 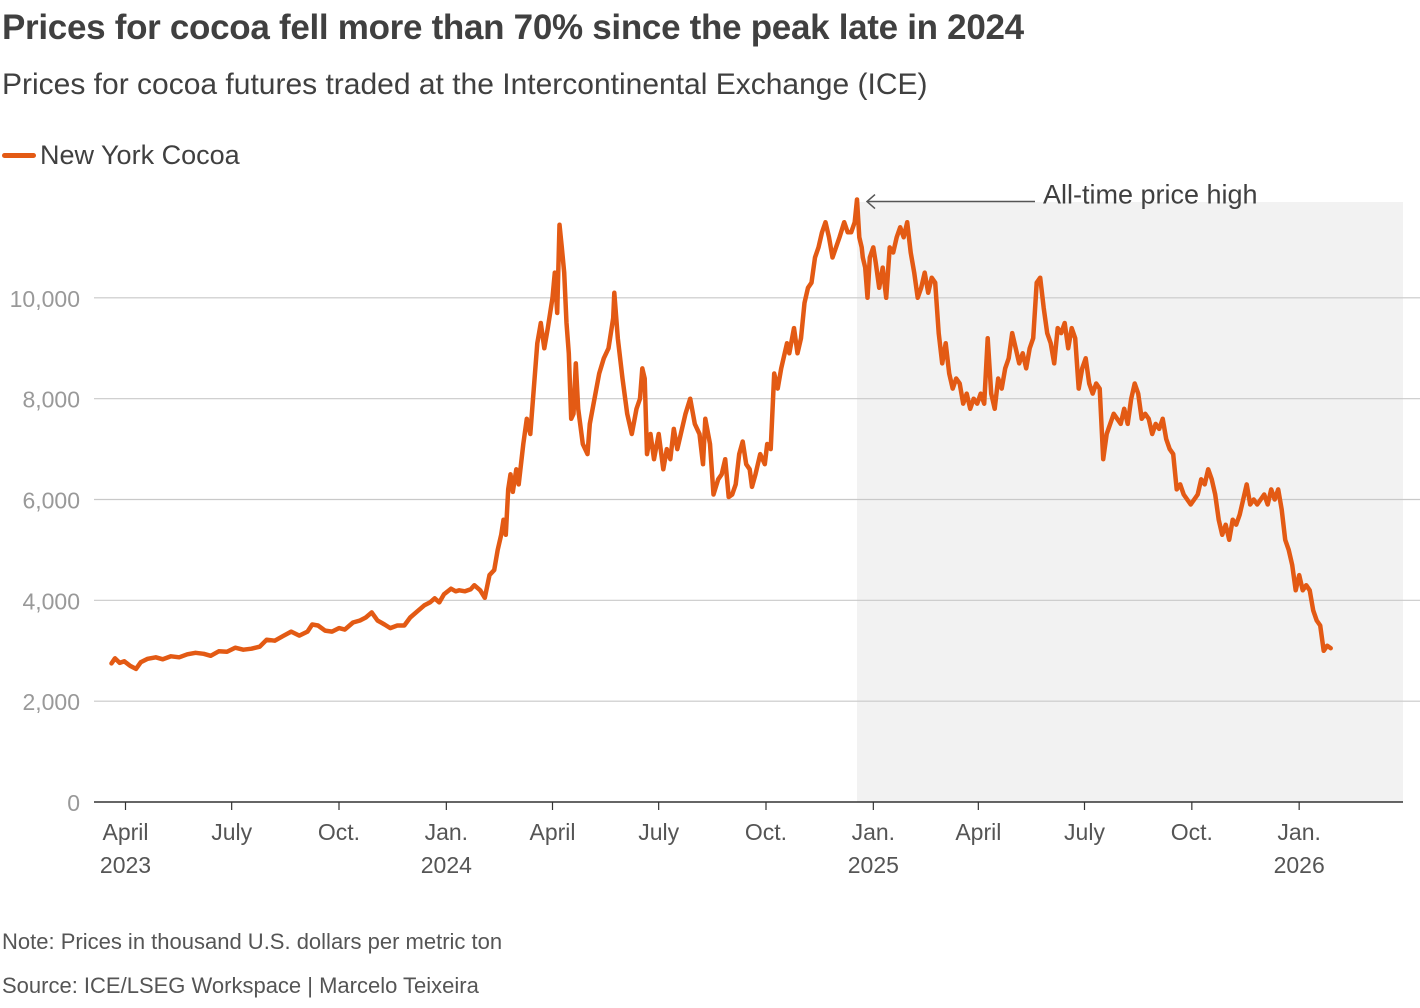 What do you see at coordinates (1150, 195) in the screenshot?
I see `annotation-label: All-time price high` at bounding box center [1150, 195].